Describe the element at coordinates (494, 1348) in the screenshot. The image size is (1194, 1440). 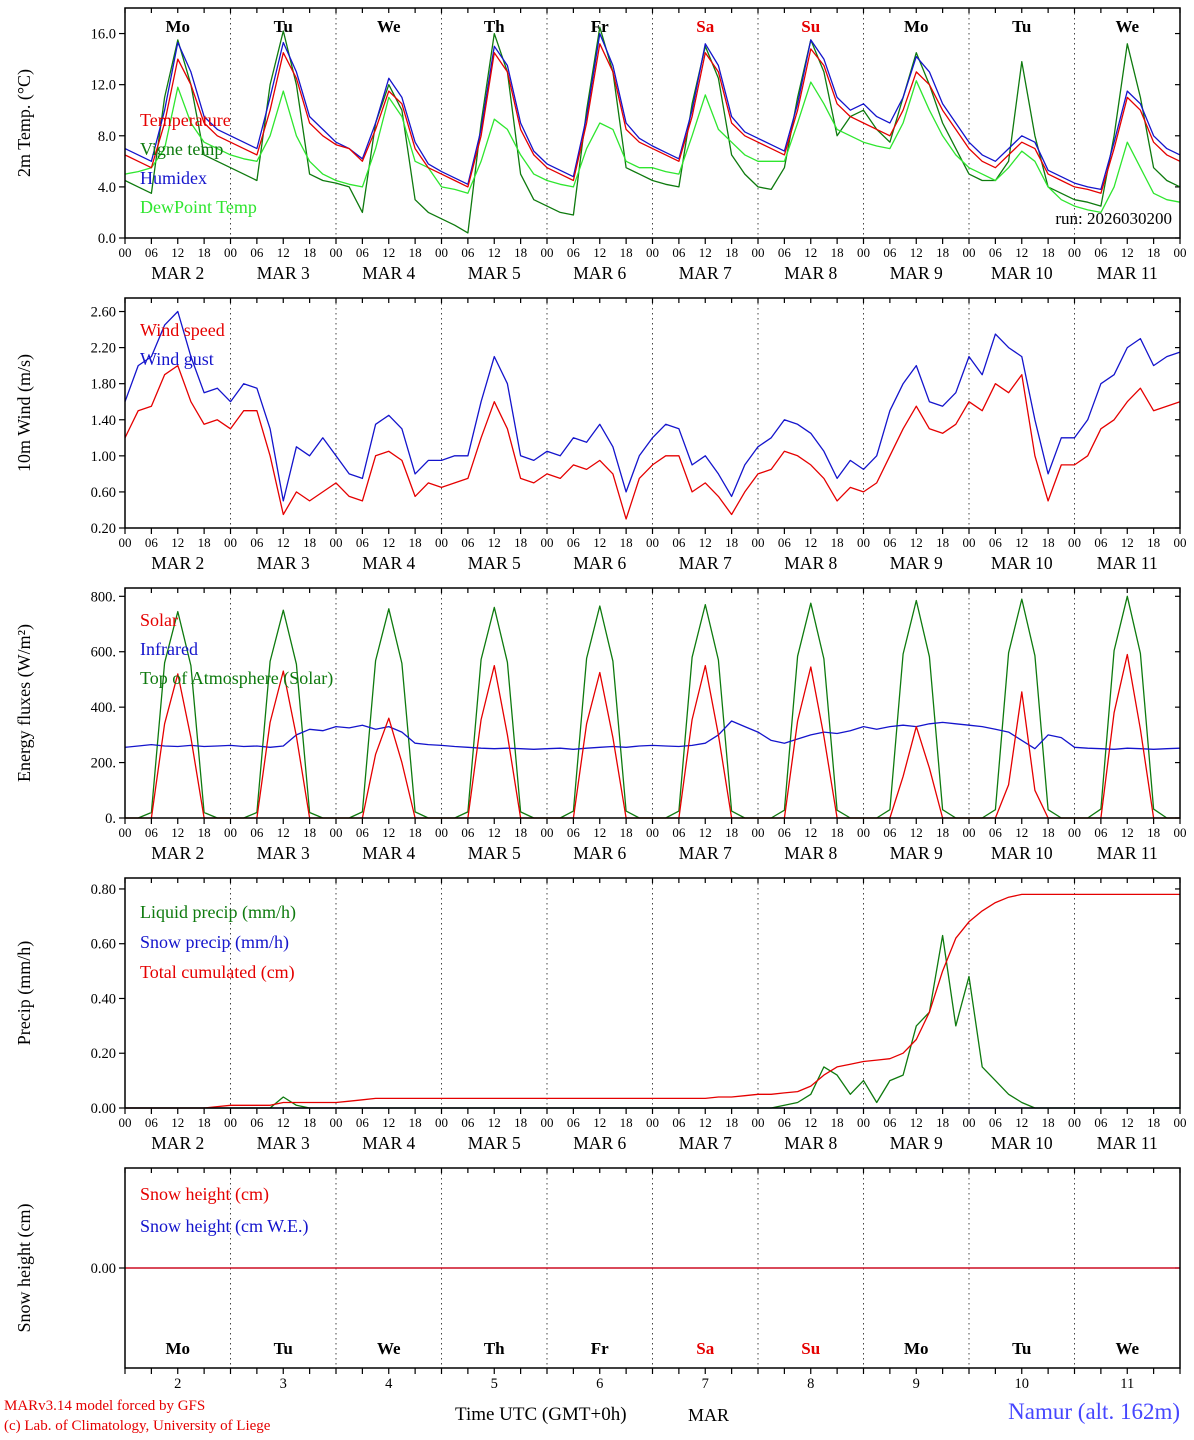
I see `day-name-label: Th` at that location.